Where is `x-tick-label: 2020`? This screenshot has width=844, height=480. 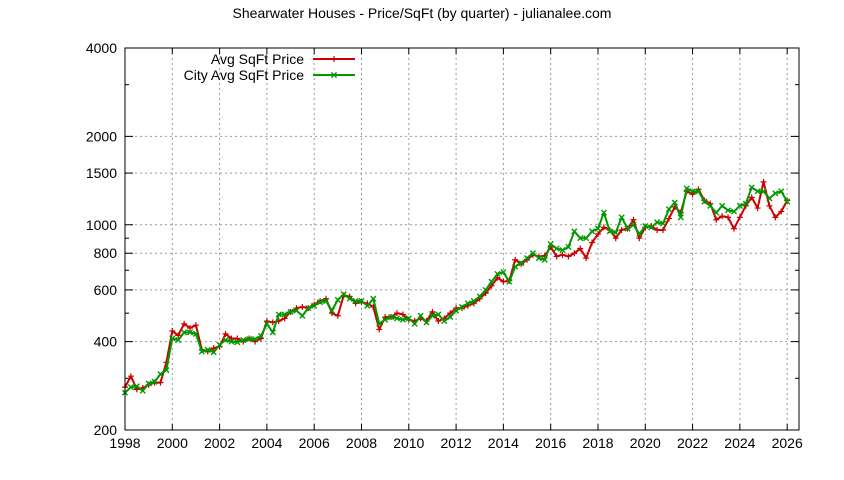 x-tick-label: 2020 is located at coordinates (645, 443).